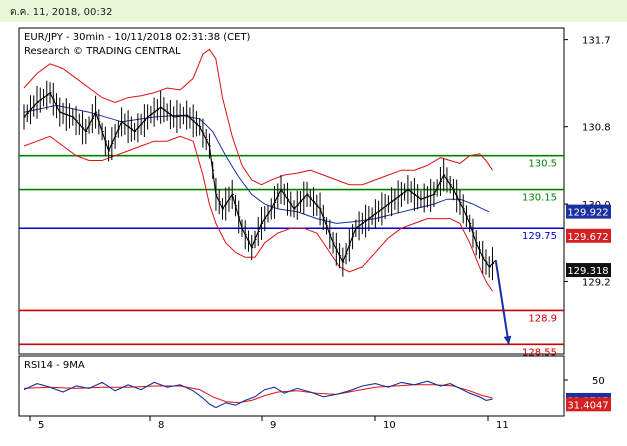 The image size is (627, 446). I want to click on level-label-1: 130.15, so click(539, 198).